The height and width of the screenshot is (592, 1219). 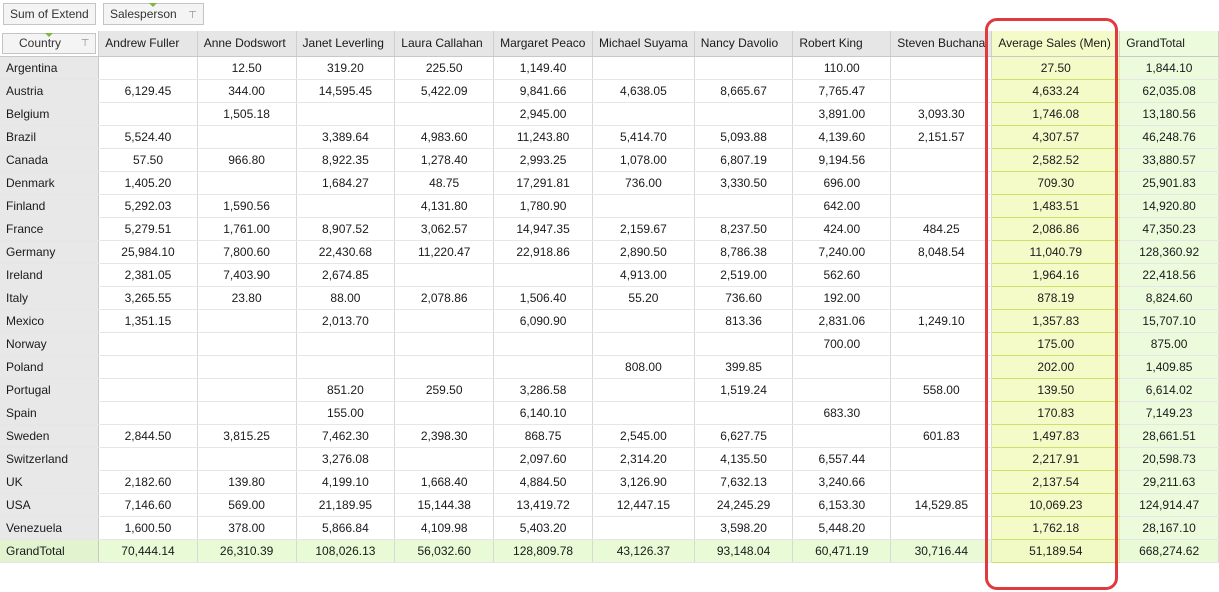 What do you see at coordinates (643, 505) in the screenshot?
I see `value-cell: 12,447.15` at bounding box center [643, 505].